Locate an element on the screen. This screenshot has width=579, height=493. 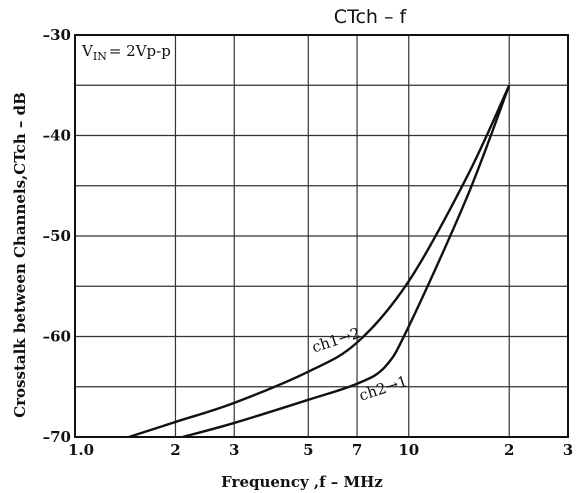
y-tick-label: –30 is located at coordinates (57, 35).